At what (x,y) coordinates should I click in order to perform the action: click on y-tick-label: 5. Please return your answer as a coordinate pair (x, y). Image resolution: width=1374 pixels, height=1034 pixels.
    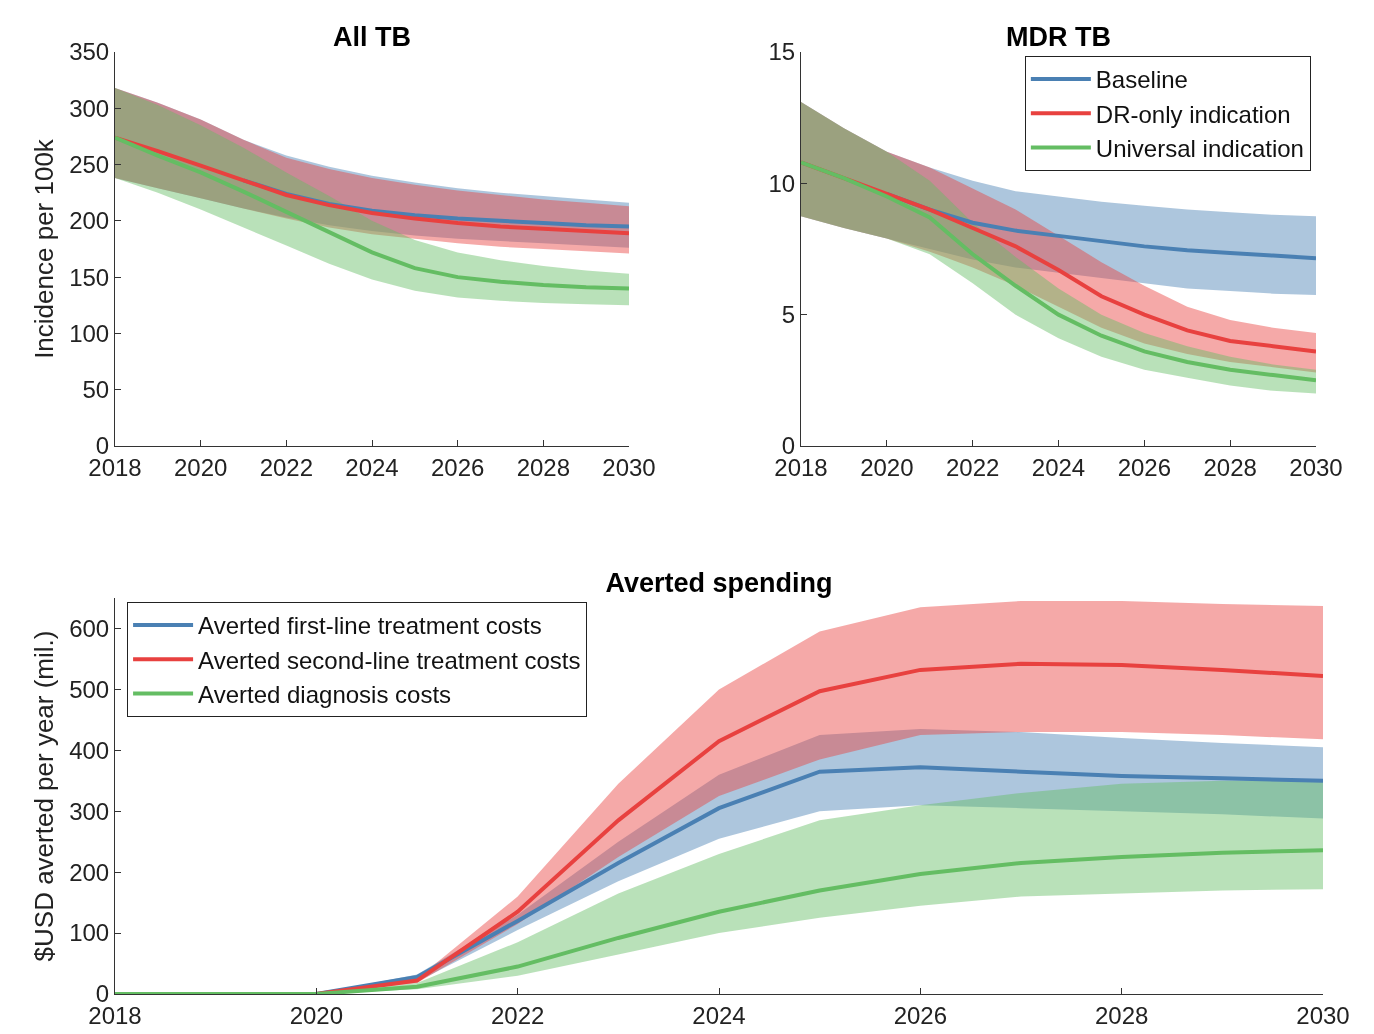
    Looking at the image, I should click on (788, 315).